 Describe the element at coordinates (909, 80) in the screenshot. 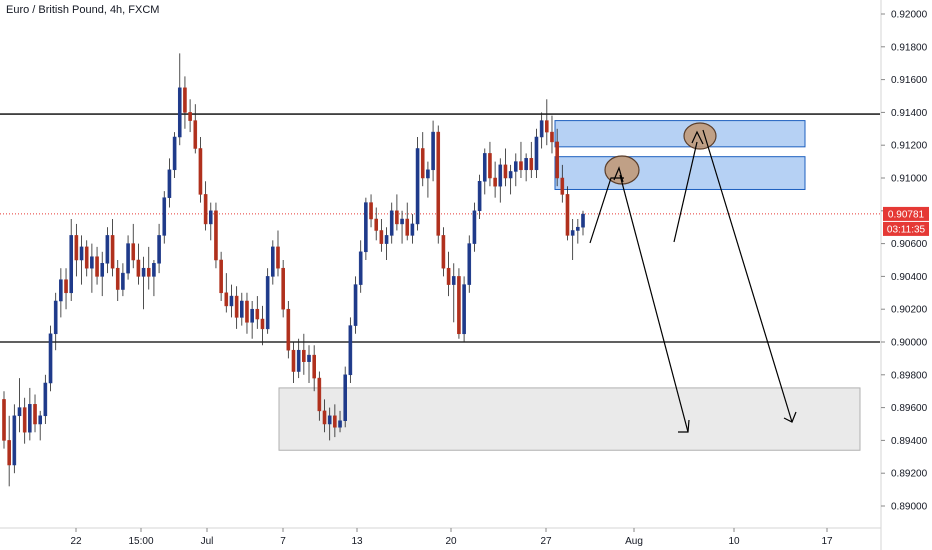

I see `y-tick-label: 0.91600` at that location.